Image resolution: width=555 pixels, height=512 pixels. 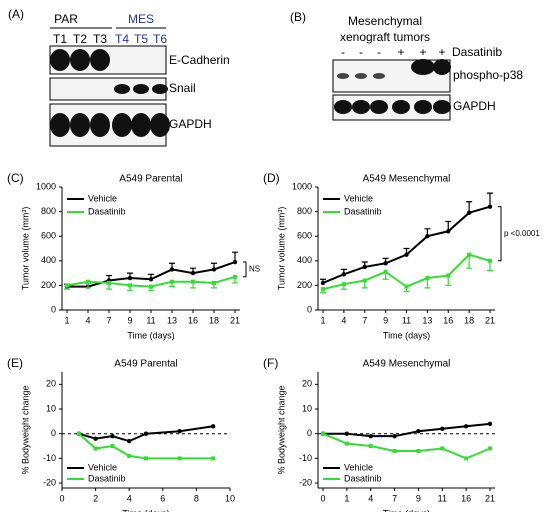 What do you see at coordinates (15, 363) in the screenshot?
I see `panel-label: (E)` at bounding box center [15, 363].